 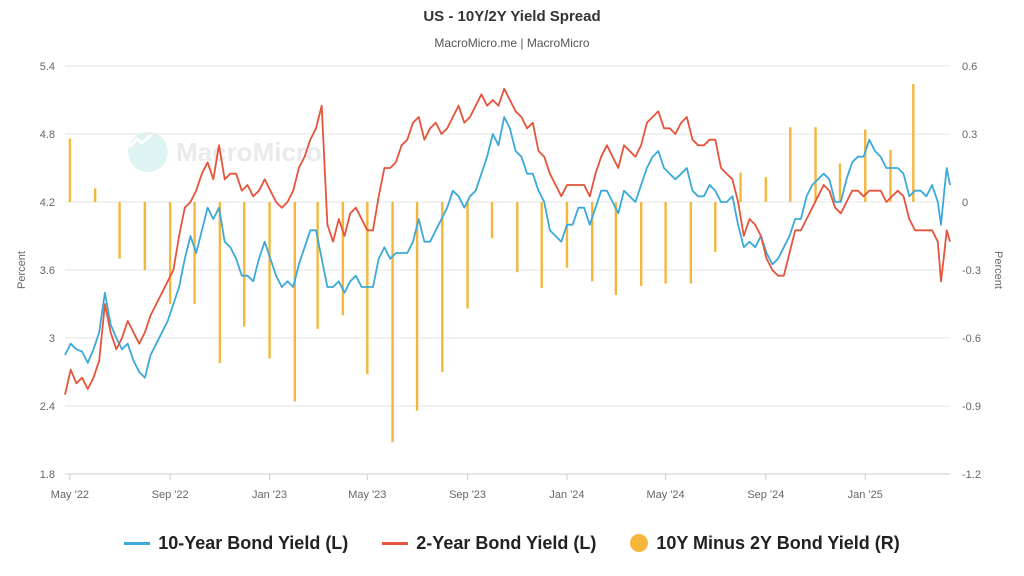 I want to click on watermark: MacroMicro, so click(x=225, y=152).